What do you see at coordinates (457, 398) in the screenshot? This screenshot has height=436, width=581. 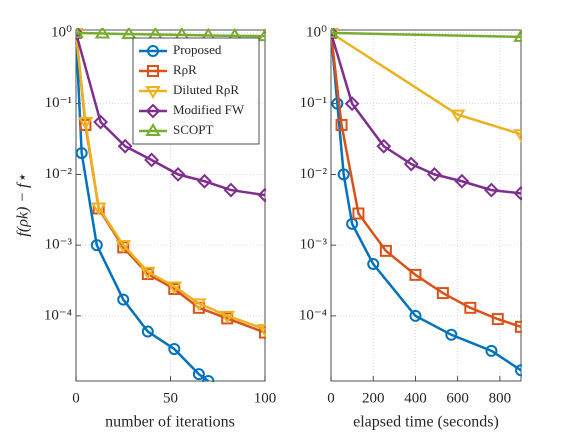 I see `x-tick-label: 600` at bounding box center [457, 398].